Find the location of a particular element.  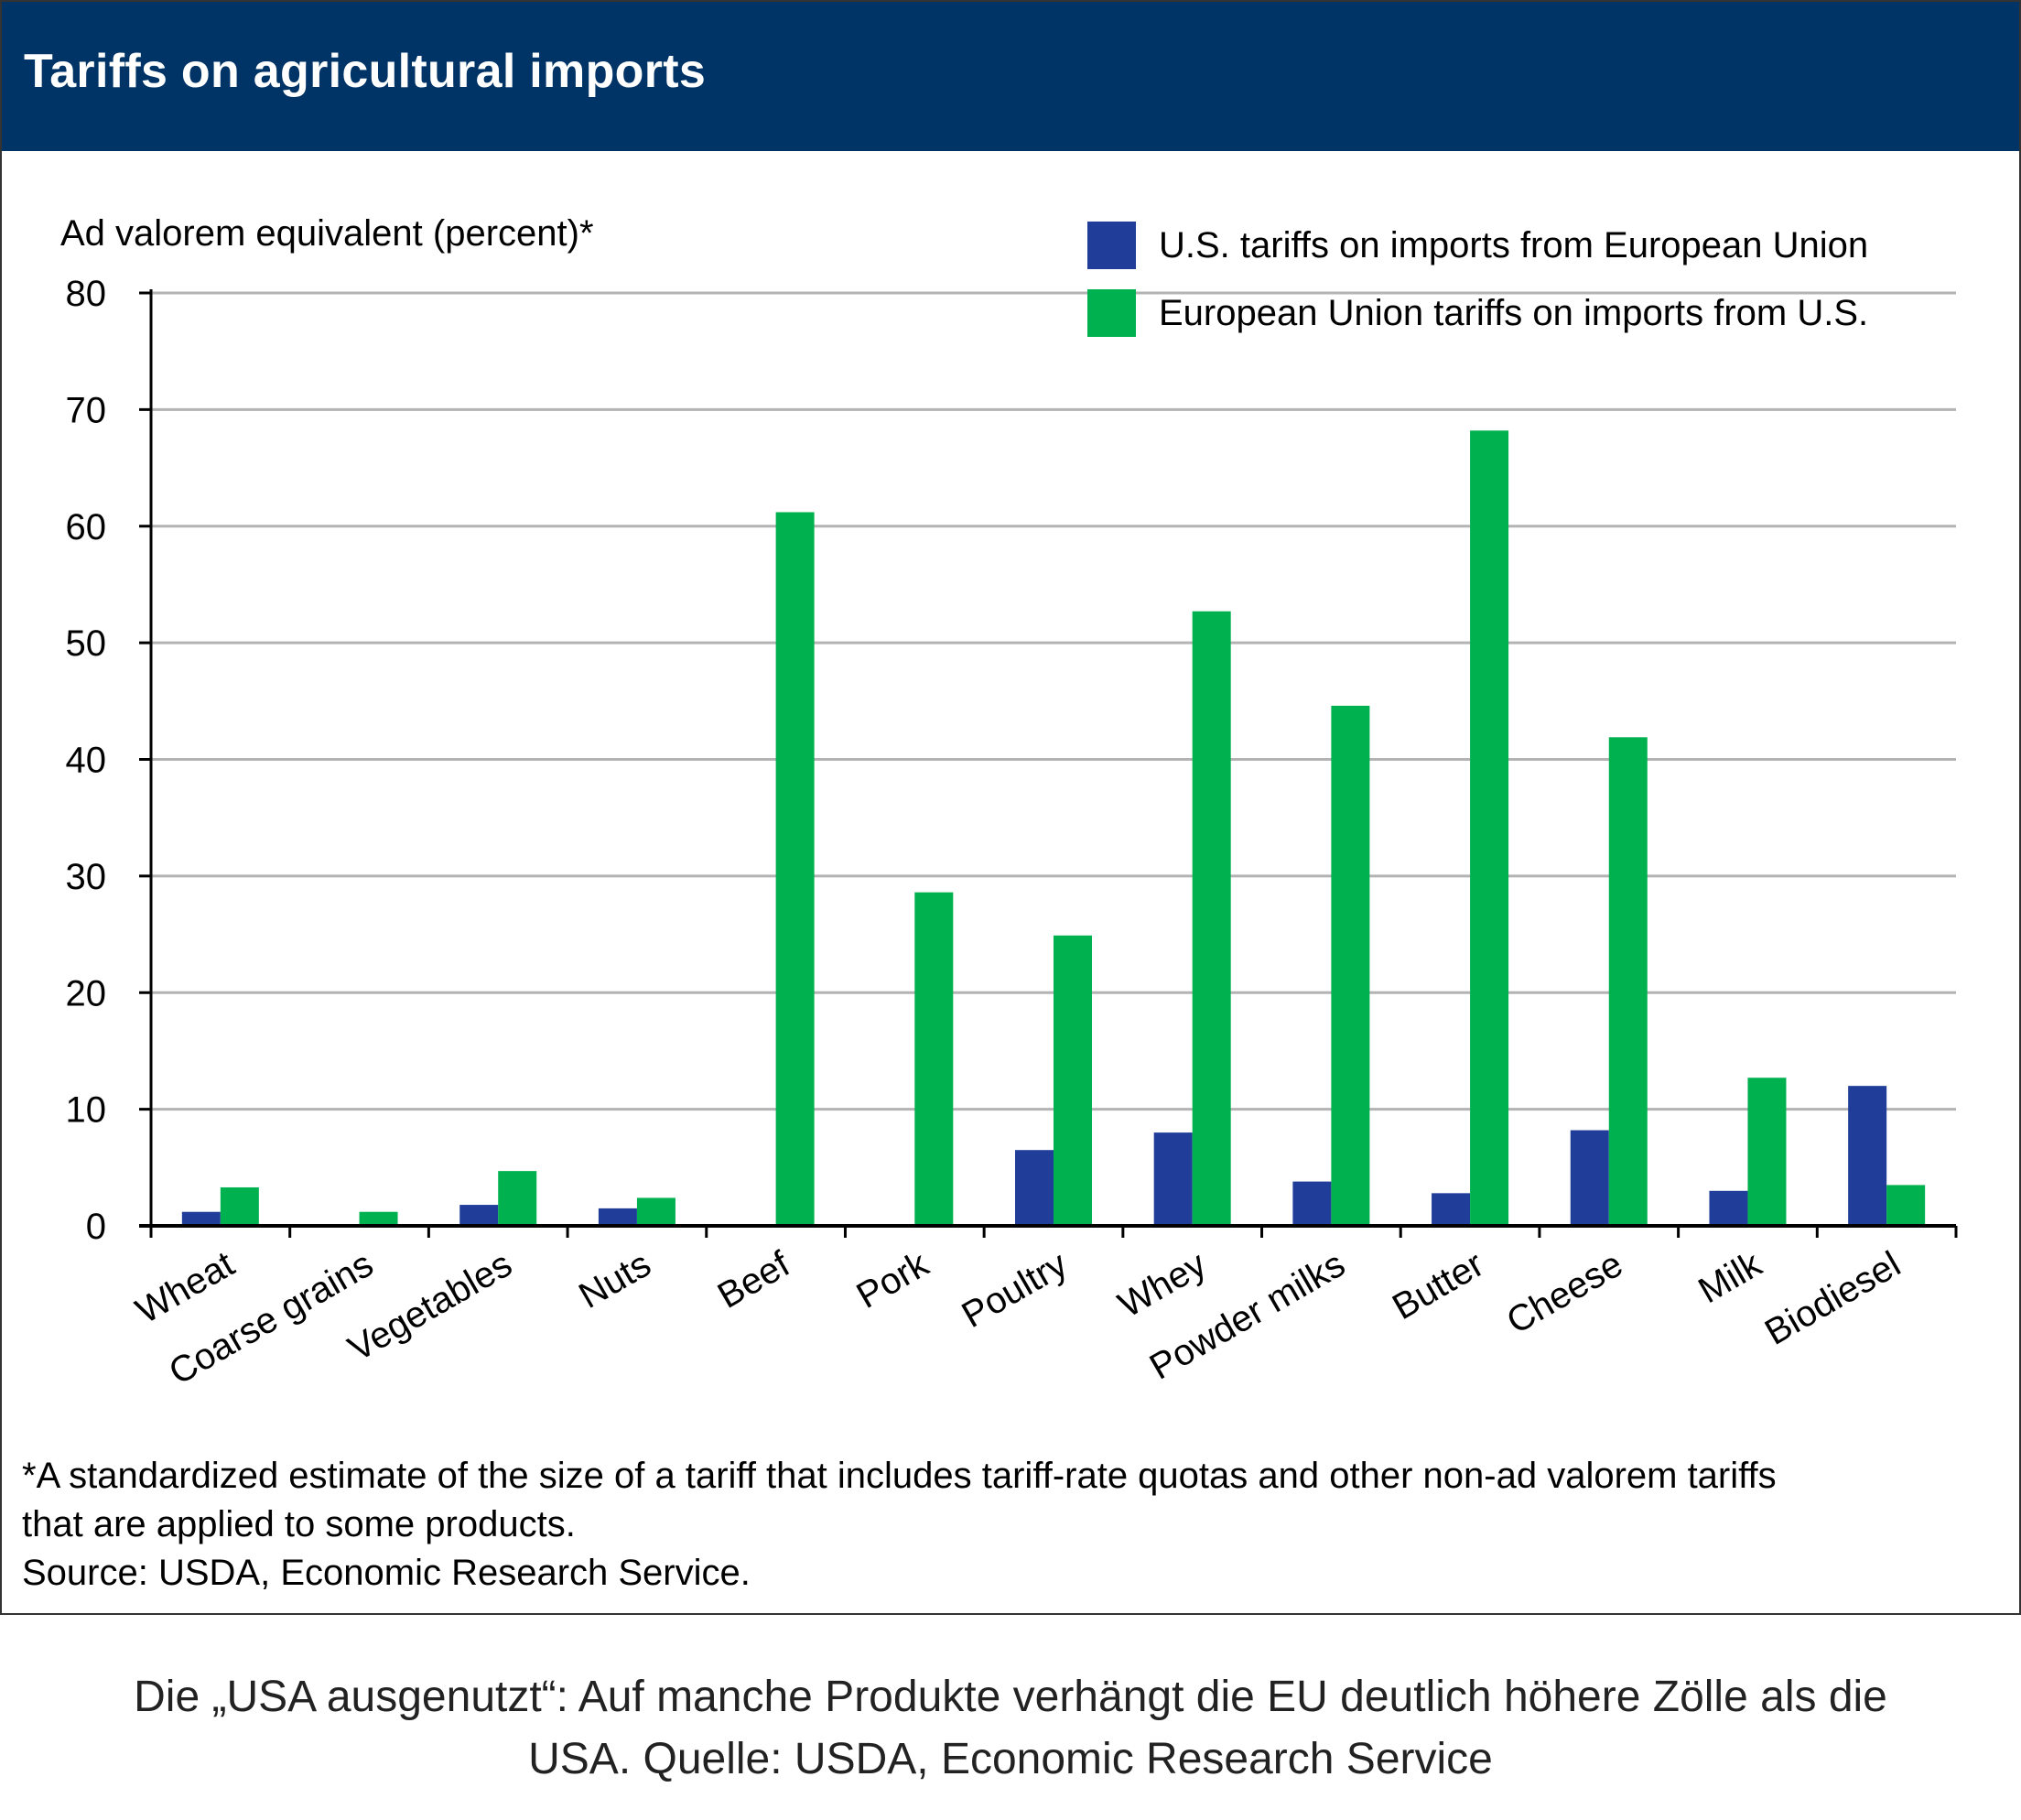

x-tick-label: Cheese is located at coordinates (1565, 1293).